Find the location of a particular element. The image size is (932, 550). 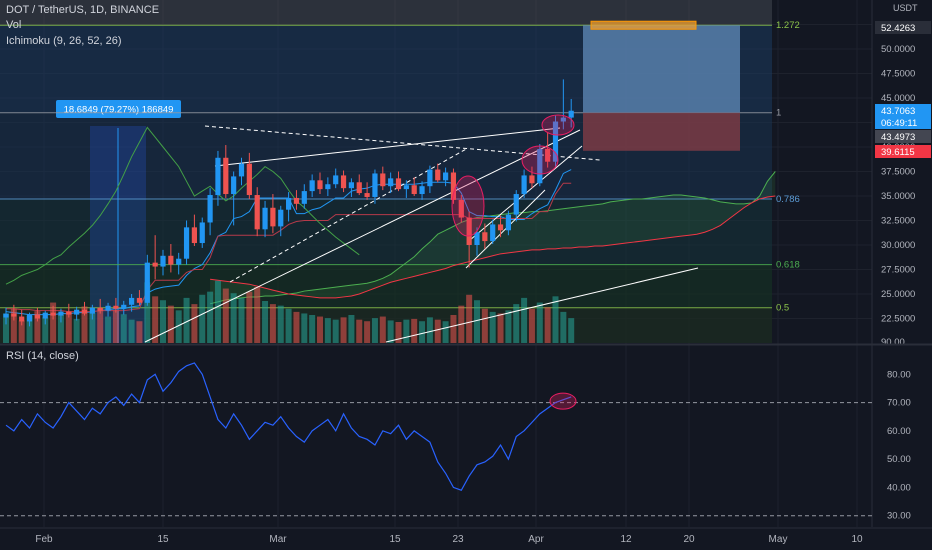

target-zone is located at coordinates (661, 69).